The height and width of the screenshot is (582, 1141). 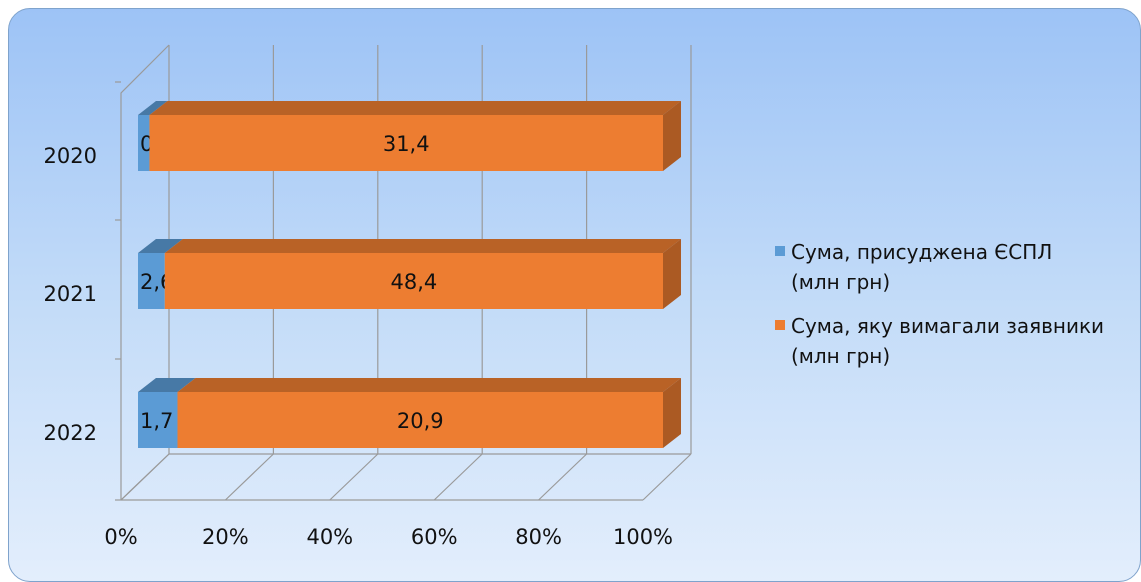 I want to click on data-label: 1,7, so click(x=156, y=421).